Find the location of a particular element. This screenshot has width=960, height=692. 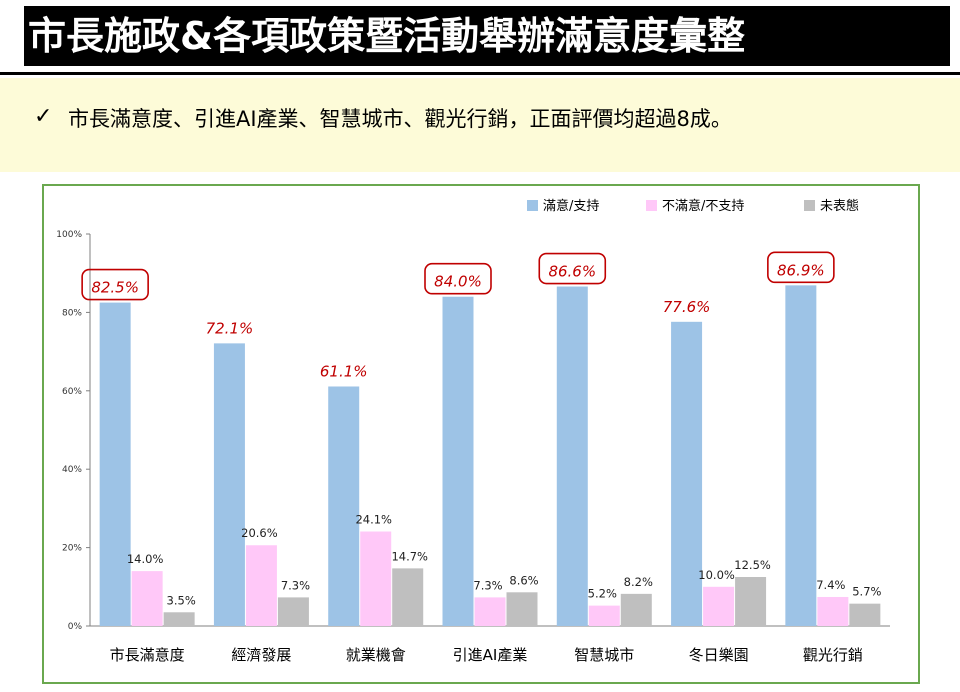

data-label-satisfied: 86.9% is located at coordinates (801, 270).